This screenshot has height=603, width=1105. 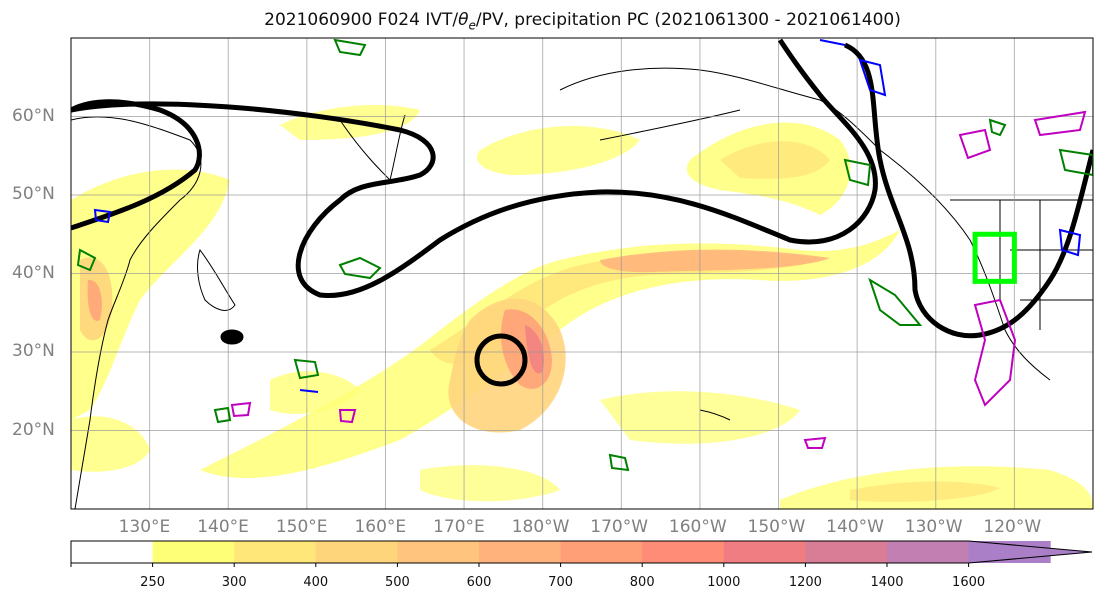 I want to click on pv-contour-east, so click(x=968, y=190).